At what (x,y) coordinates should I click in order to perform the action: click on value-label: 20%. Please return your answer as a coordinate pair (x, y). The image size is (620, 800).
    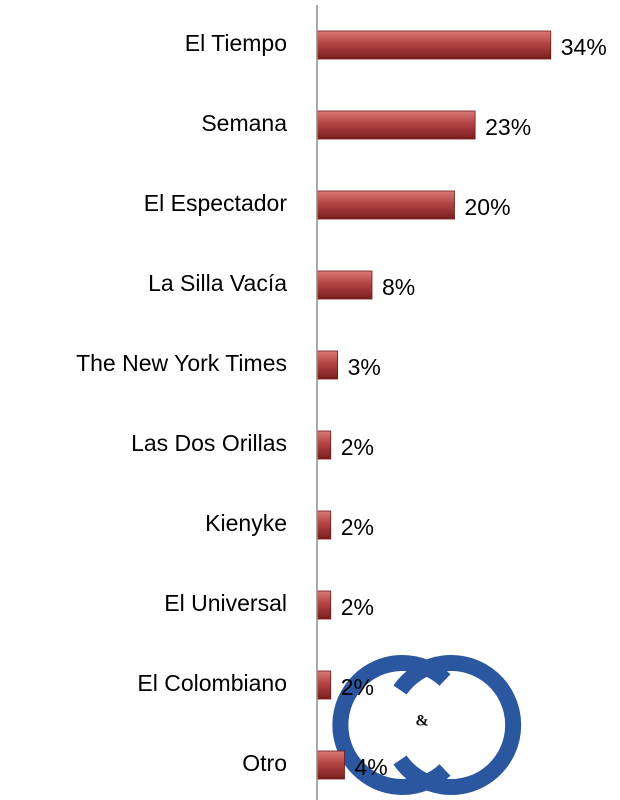
    Looking at the image, I should click on (488, 207).